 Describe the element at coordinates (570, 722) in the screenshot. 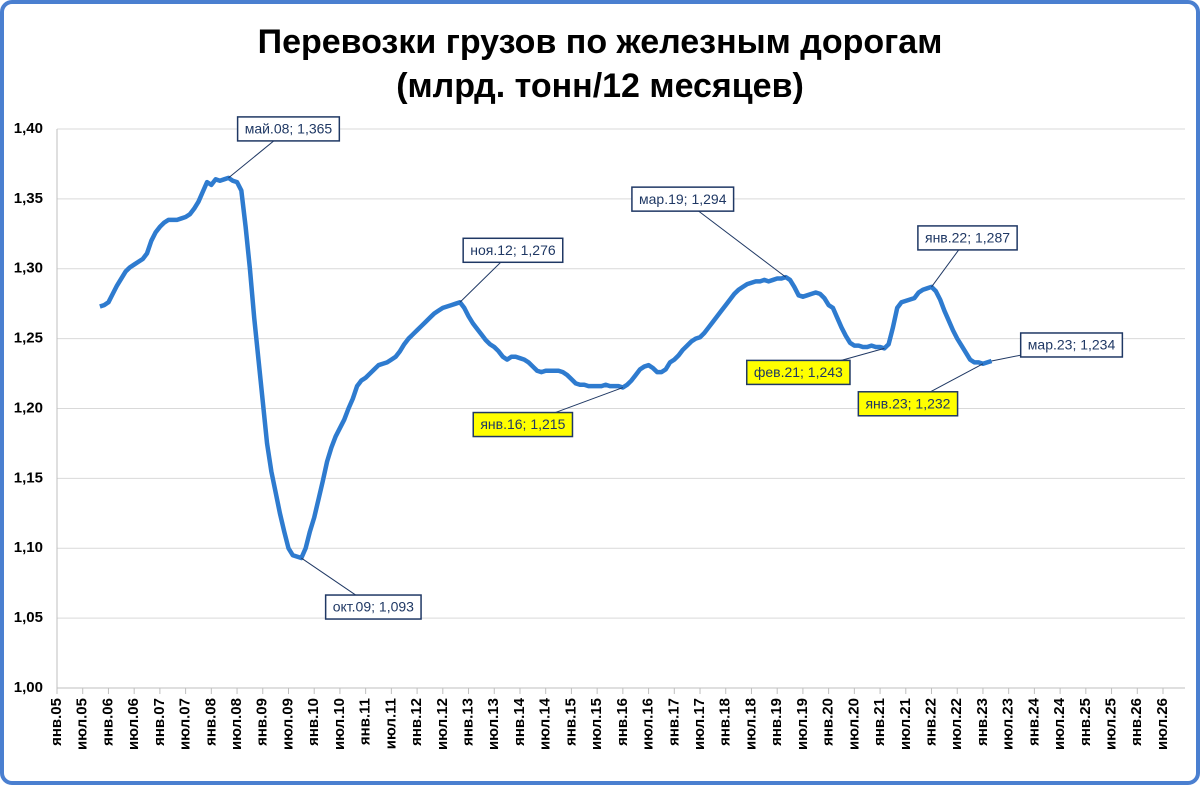

I see `x-tick-label: янв.15` at that location.